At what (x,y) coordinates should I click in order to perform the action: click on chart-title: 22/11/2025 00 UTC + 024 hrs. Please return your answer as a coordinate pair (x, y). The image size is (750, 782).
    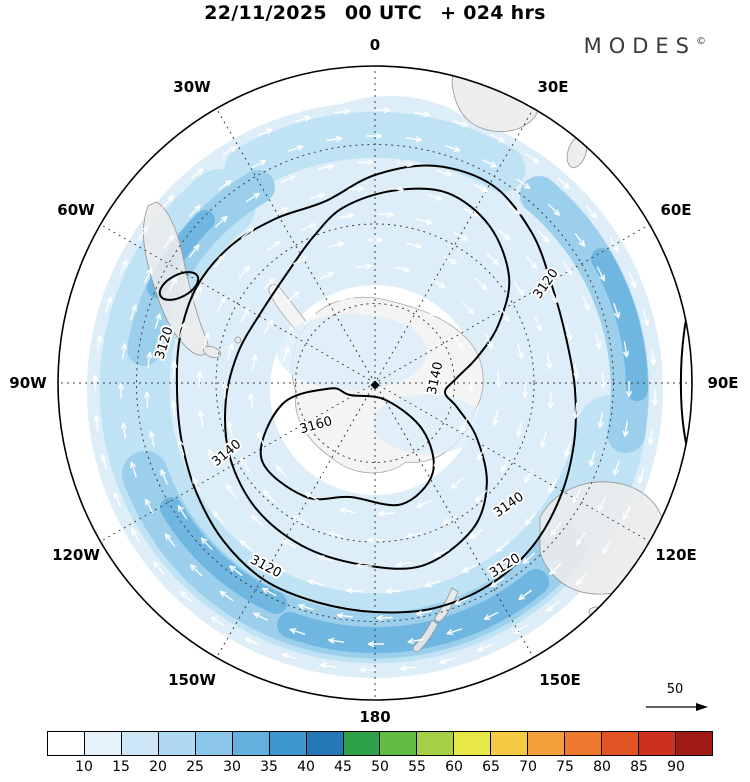
    Looking at the image, I should click on (375, 13).